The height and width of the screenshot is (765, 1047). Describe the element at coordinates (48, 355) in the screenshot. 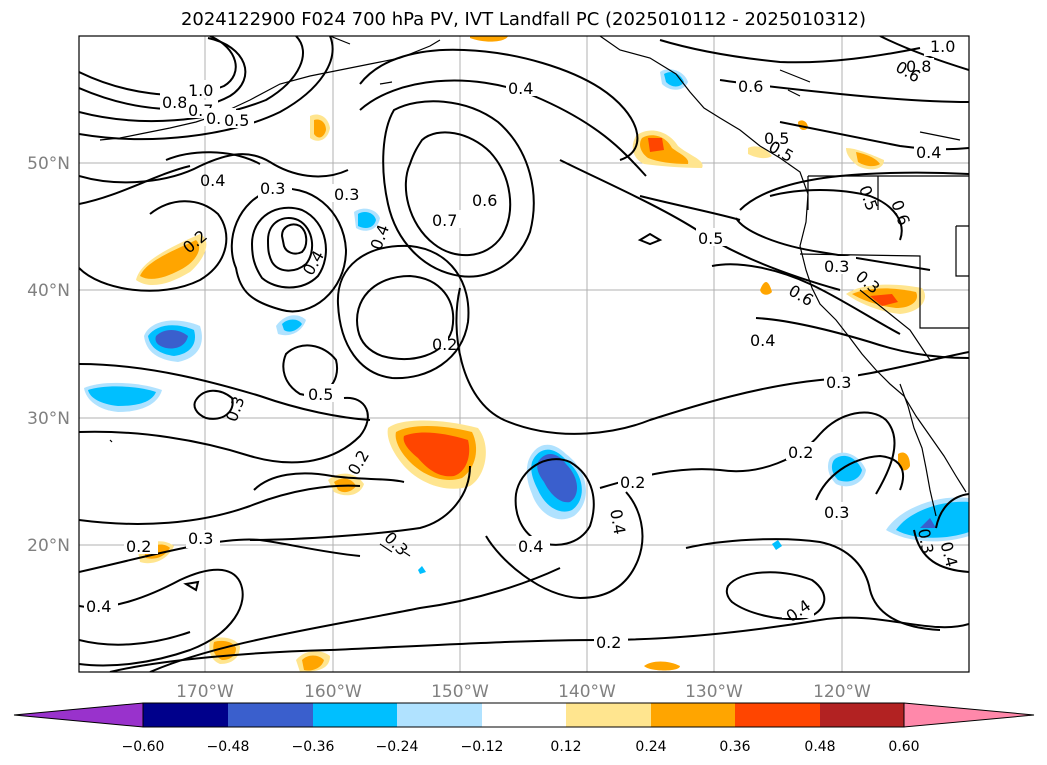

I see `latitude-labels: 50°N 40°N 30°N 20°N` at that location.